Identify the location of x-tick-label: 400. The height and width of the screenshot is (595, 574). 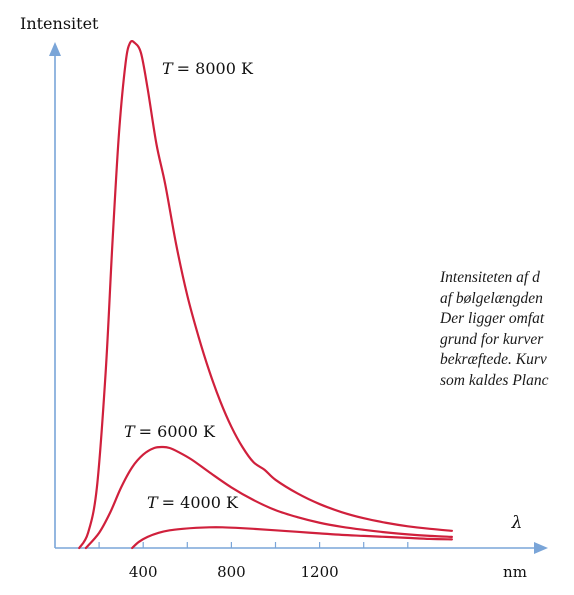
(143, 572).